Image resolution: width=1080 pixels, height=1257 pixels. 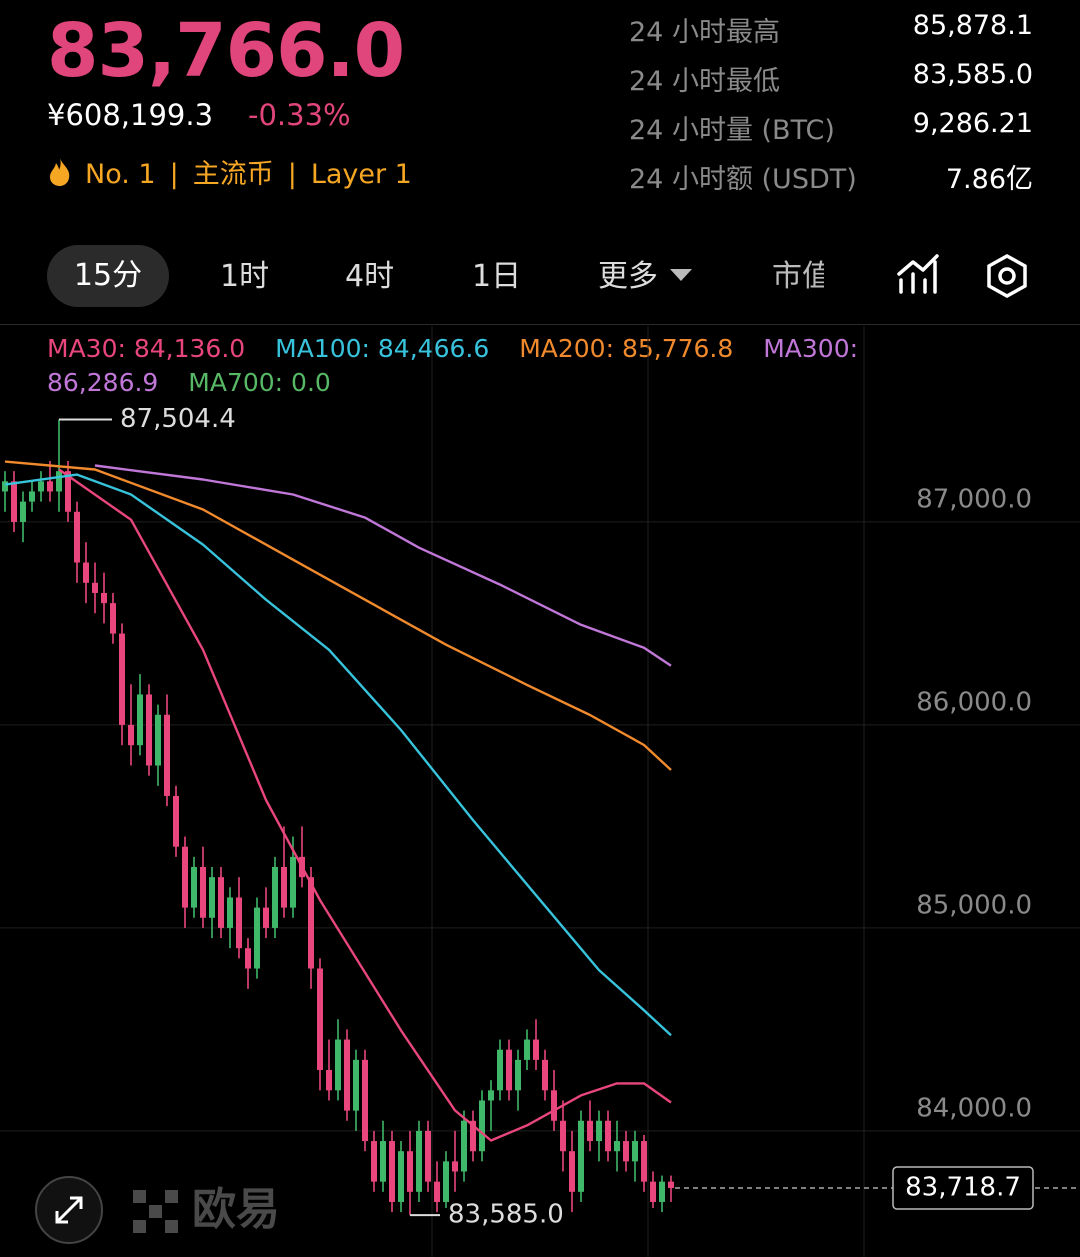 What do you see at coordinates (974, 499) in the screenshot?
I see `y-tick-label: 87,000.0` at bounding box center [974, 499].